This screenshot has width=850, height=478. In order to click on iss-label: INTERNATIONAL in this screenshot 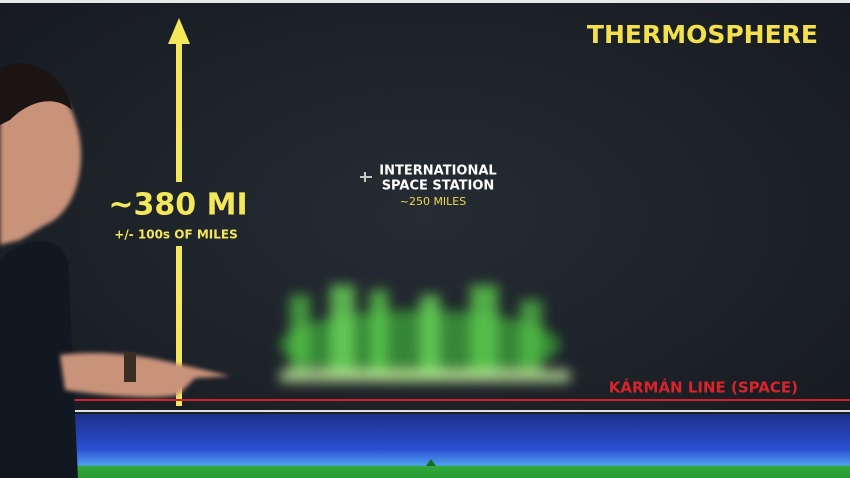, I will do `click(437, 171)`.